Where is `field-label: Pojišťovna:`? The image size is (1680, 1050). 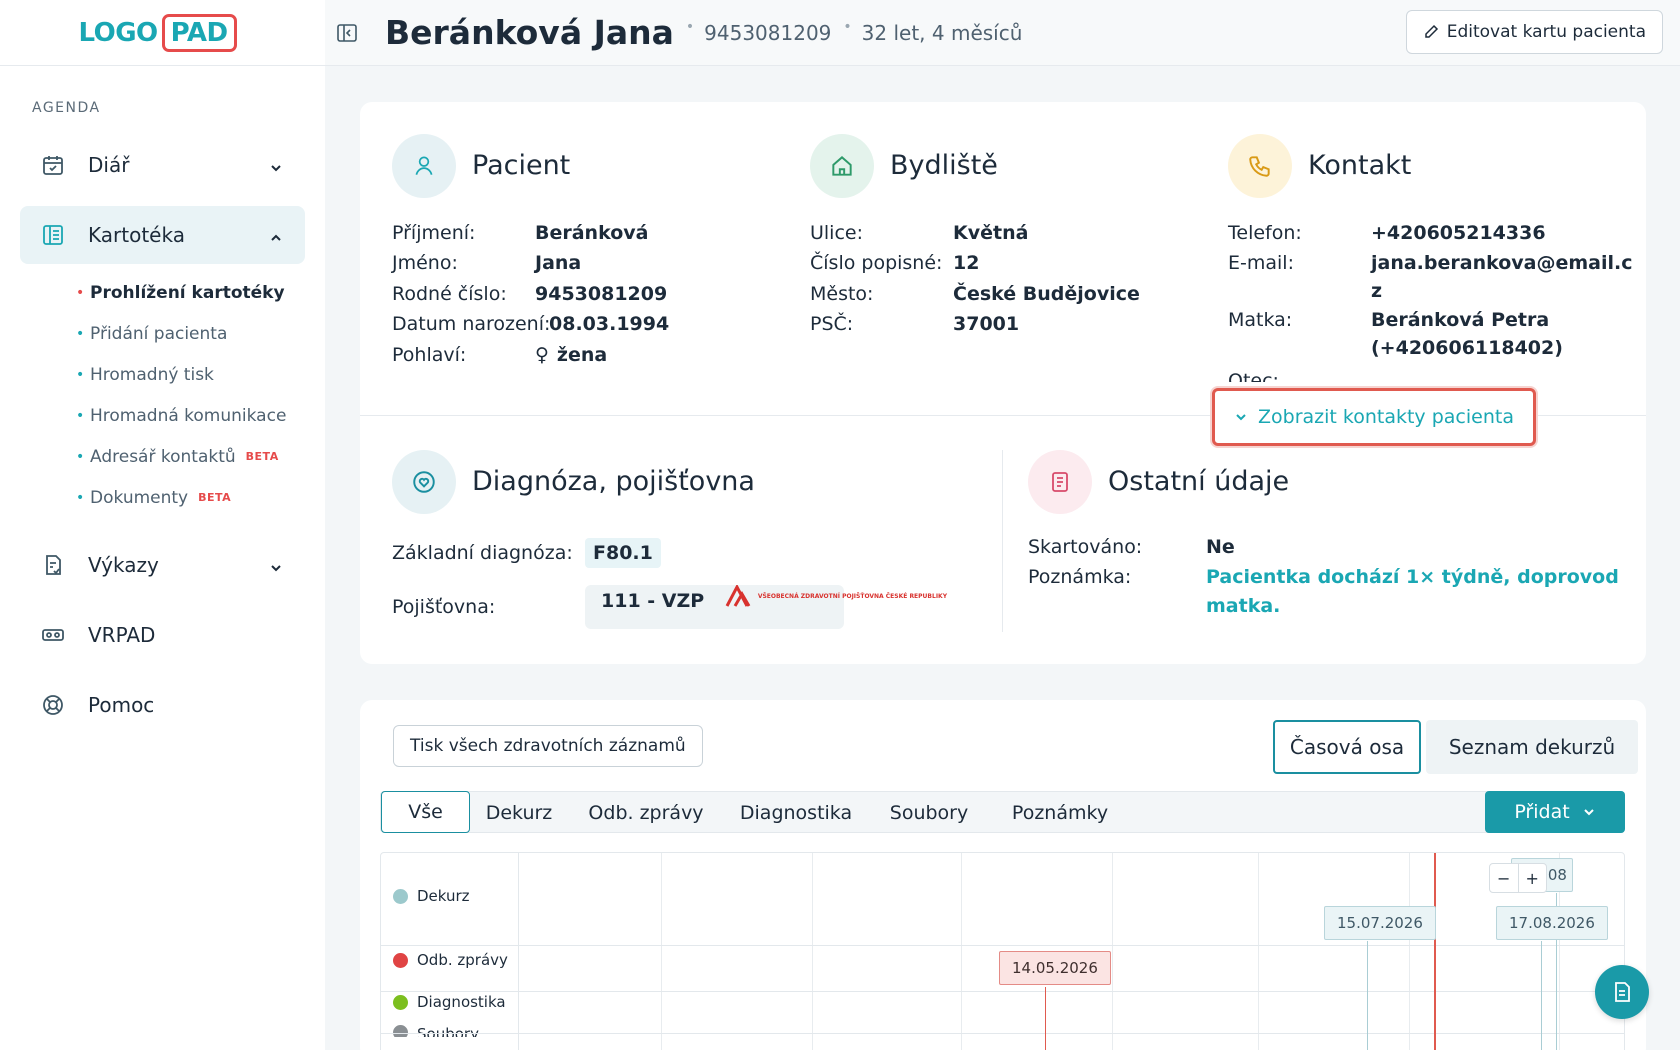 field-label: Pojišťovna: is located at coordinates (444, 607).